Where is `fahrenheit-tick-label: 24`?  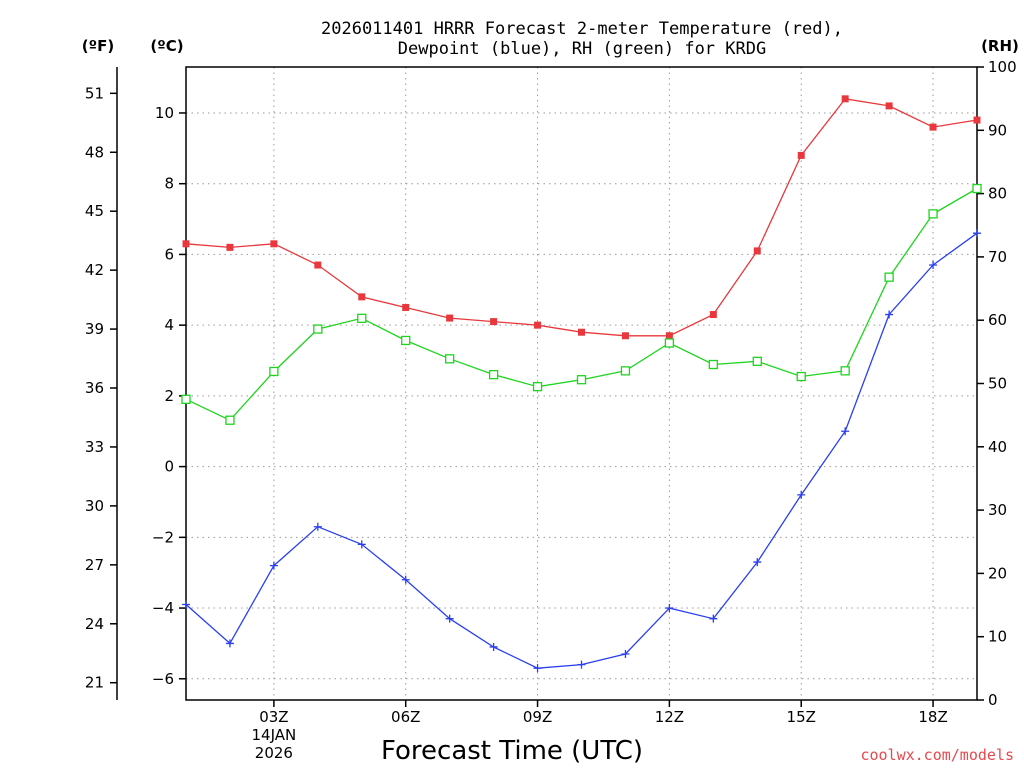 fahrenheit-tick-label: 24 is located at coordinates (94, 624).